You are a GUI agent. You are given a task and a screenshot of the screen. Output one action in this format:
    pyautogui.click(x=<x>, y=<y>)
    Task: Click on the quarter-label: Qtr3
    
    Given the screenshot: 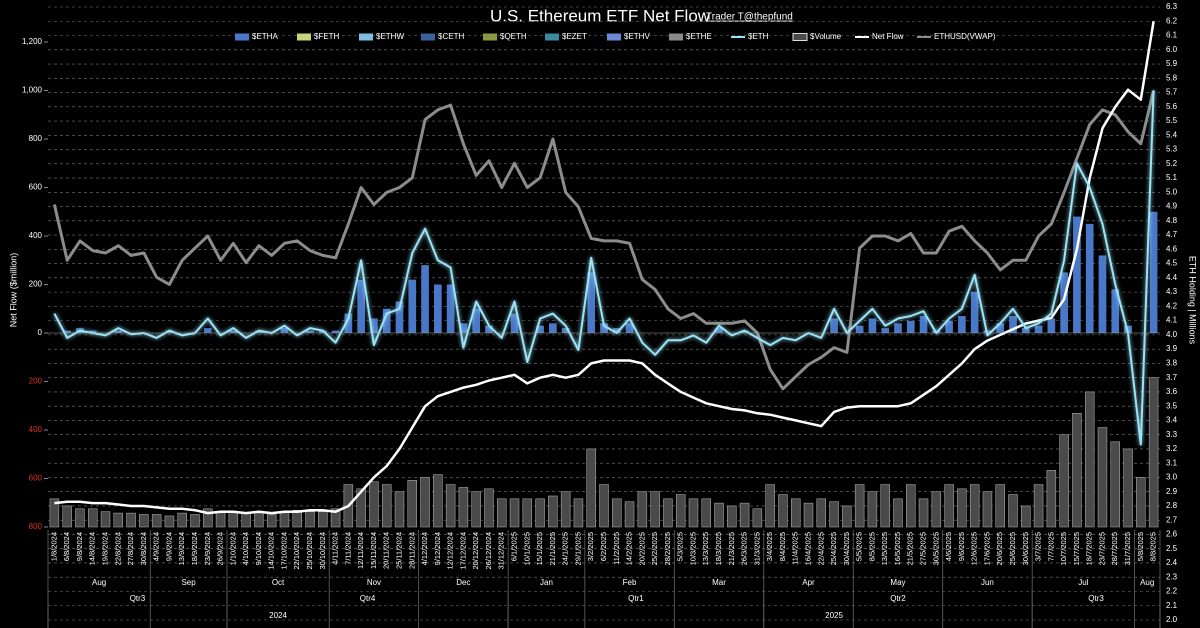 What is the action you would take?
    pyautogui.click(x=138, y=598)
    